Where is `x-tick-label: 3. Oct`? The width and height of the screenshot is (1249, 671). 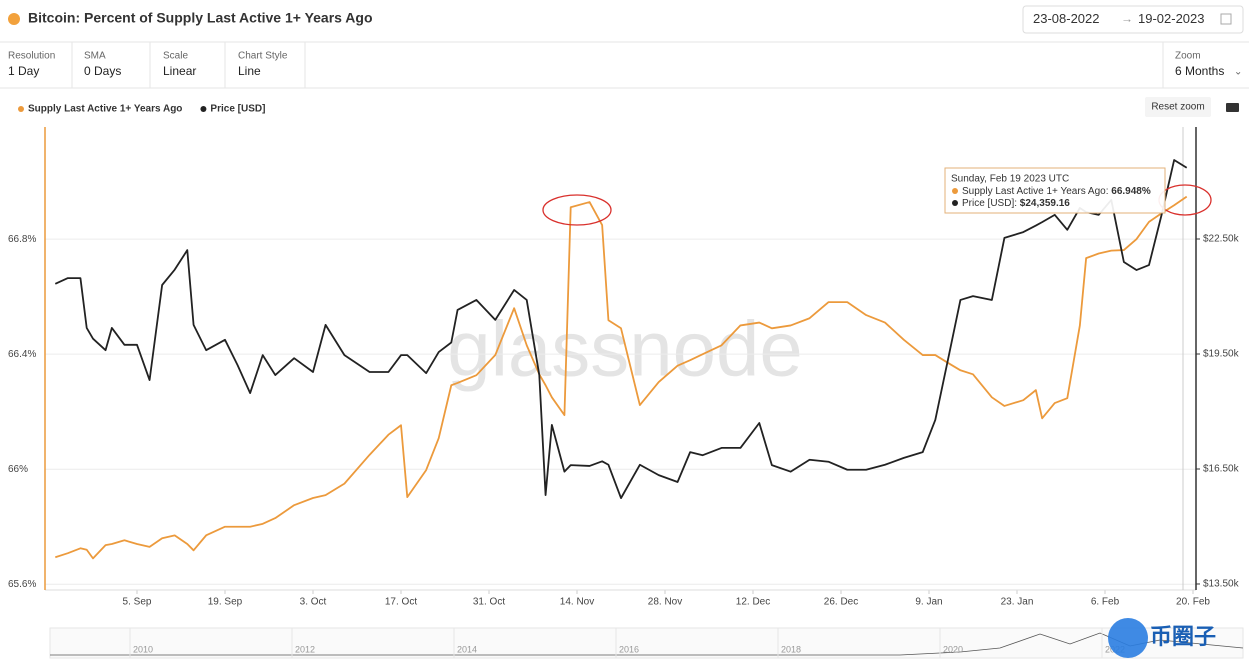
x-tick-label: 3. Oct is located at coordinates (313, 602).